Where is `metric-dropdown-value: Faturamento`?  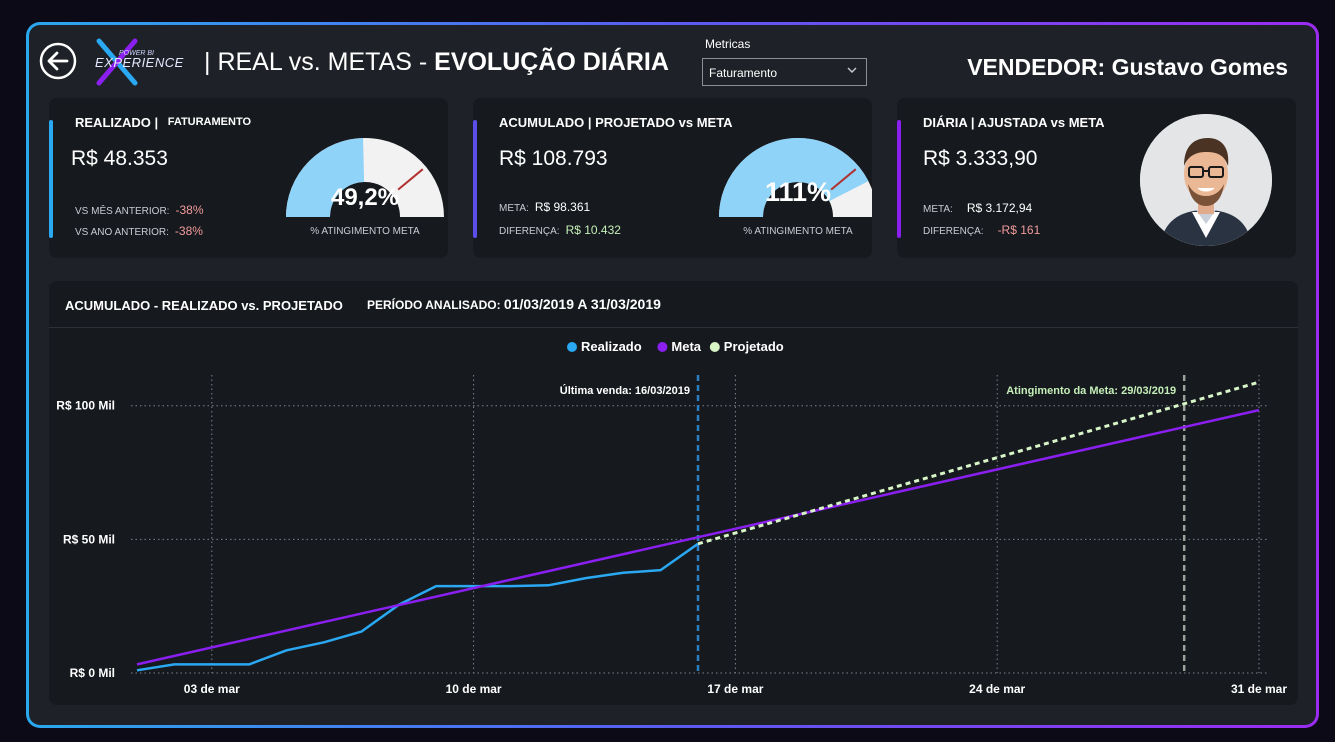 metric-dropdown-value: Faturamento is located at coordinates (743, 73).